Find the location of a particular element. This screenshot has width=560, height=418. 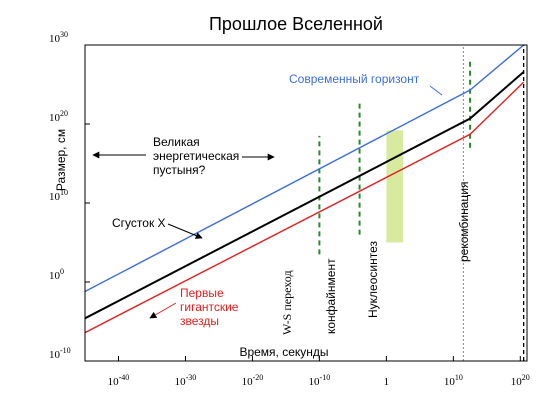

stars-arrow is located at coordinates (163, 310).